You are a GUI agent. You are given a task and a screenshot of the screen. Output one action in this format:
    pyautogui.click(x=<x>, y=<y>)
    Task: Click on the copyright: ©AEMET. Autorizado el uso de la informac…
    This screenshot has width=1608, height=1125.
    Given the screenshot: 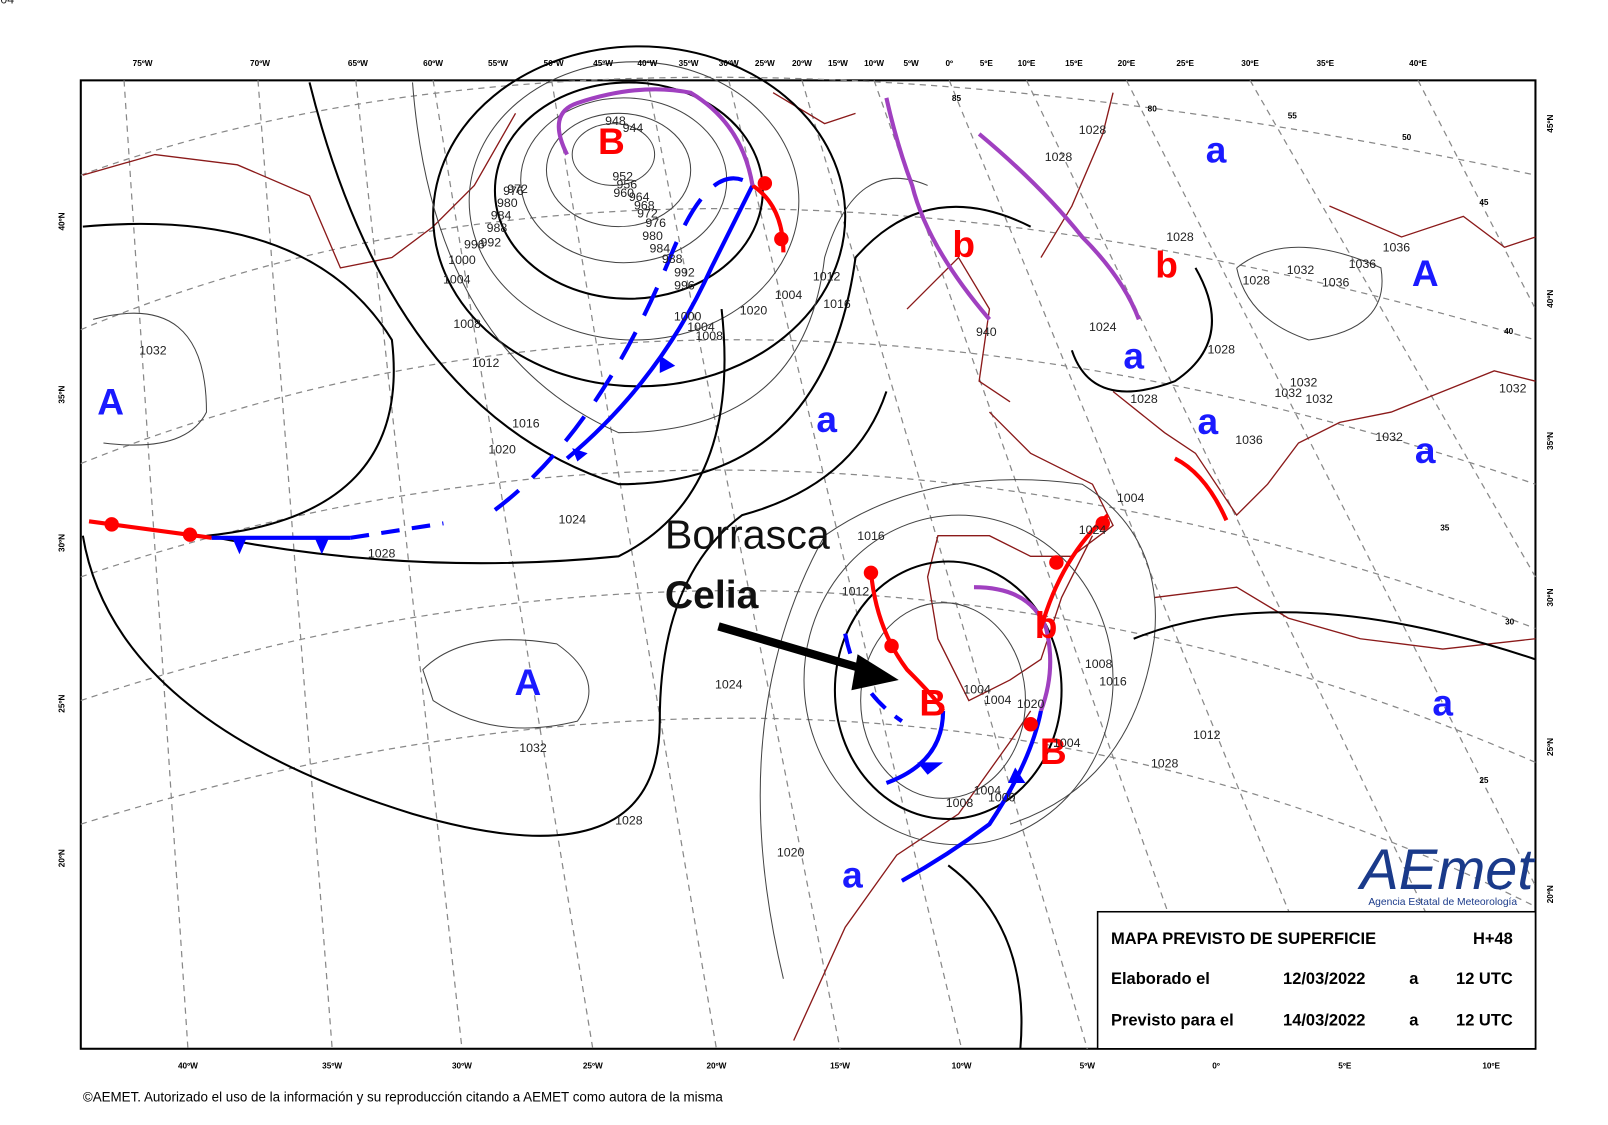 What is the action you would take?
    pyautogui.click(x=403, y=1097)
    